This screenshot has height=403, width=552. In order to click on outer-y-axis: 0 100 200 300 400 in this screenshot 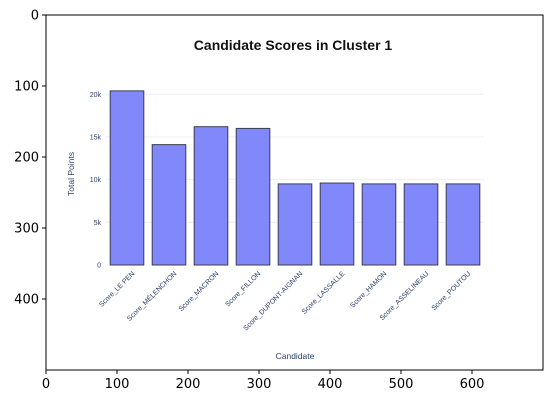, I will do `click(30, 158)`.